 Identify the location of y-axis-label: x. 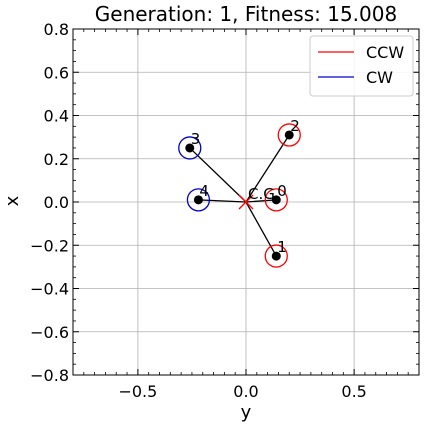
(12, 200).